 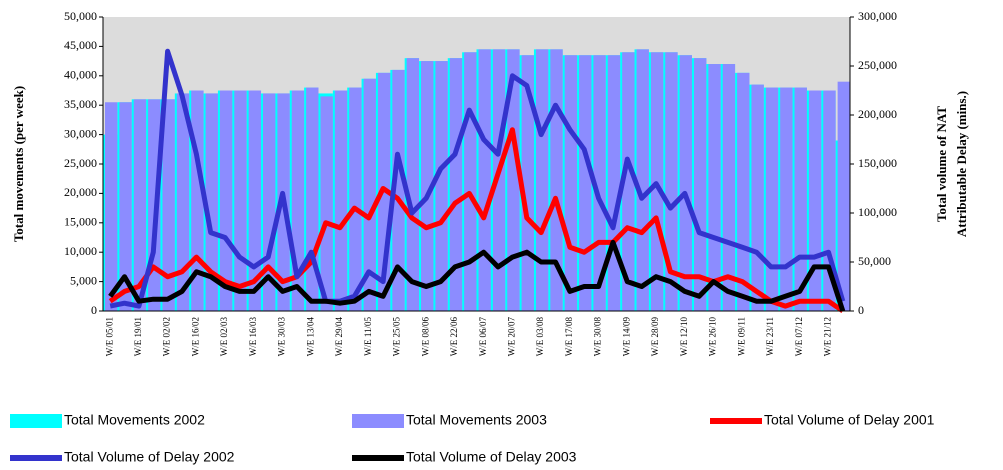 What do you see at coordinates (80, 16) in the screenshot?
I see `y-tick-label: 50,000` at bounding box center [80, 16].